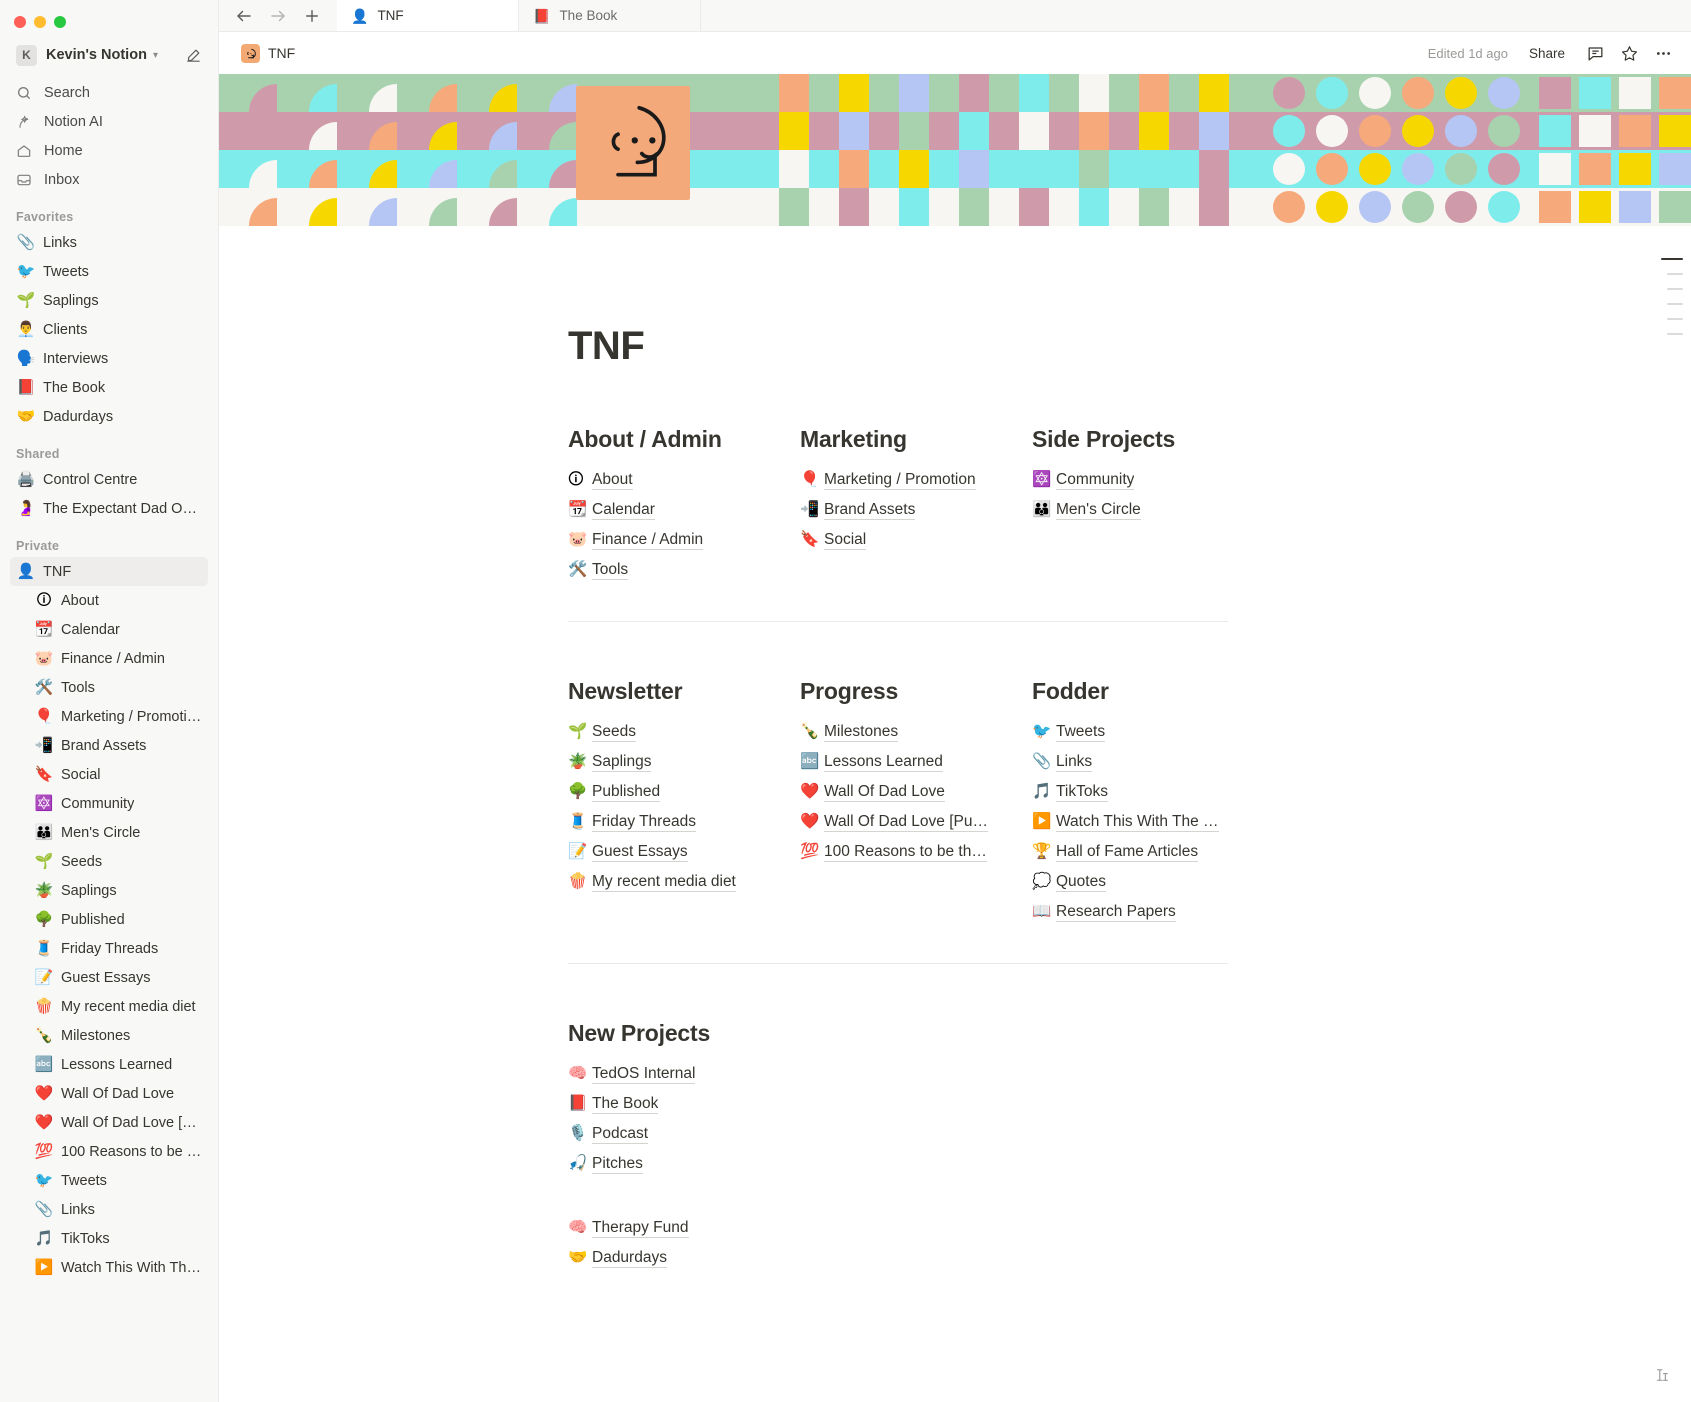  Describe the element at coordinates (40, 22) in the screenshot. I see `minimize-window-button` at that location.